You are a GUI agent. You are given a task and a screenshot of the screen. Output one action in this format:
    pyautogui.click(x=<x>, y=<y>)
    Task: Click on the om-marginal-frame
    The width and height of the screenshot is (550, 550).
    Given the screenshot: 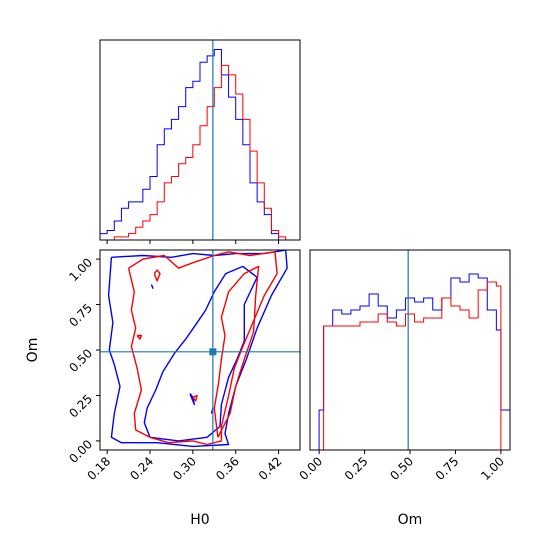 What is the action you would take?
    pyautogui.click(x=410, y=350)
    